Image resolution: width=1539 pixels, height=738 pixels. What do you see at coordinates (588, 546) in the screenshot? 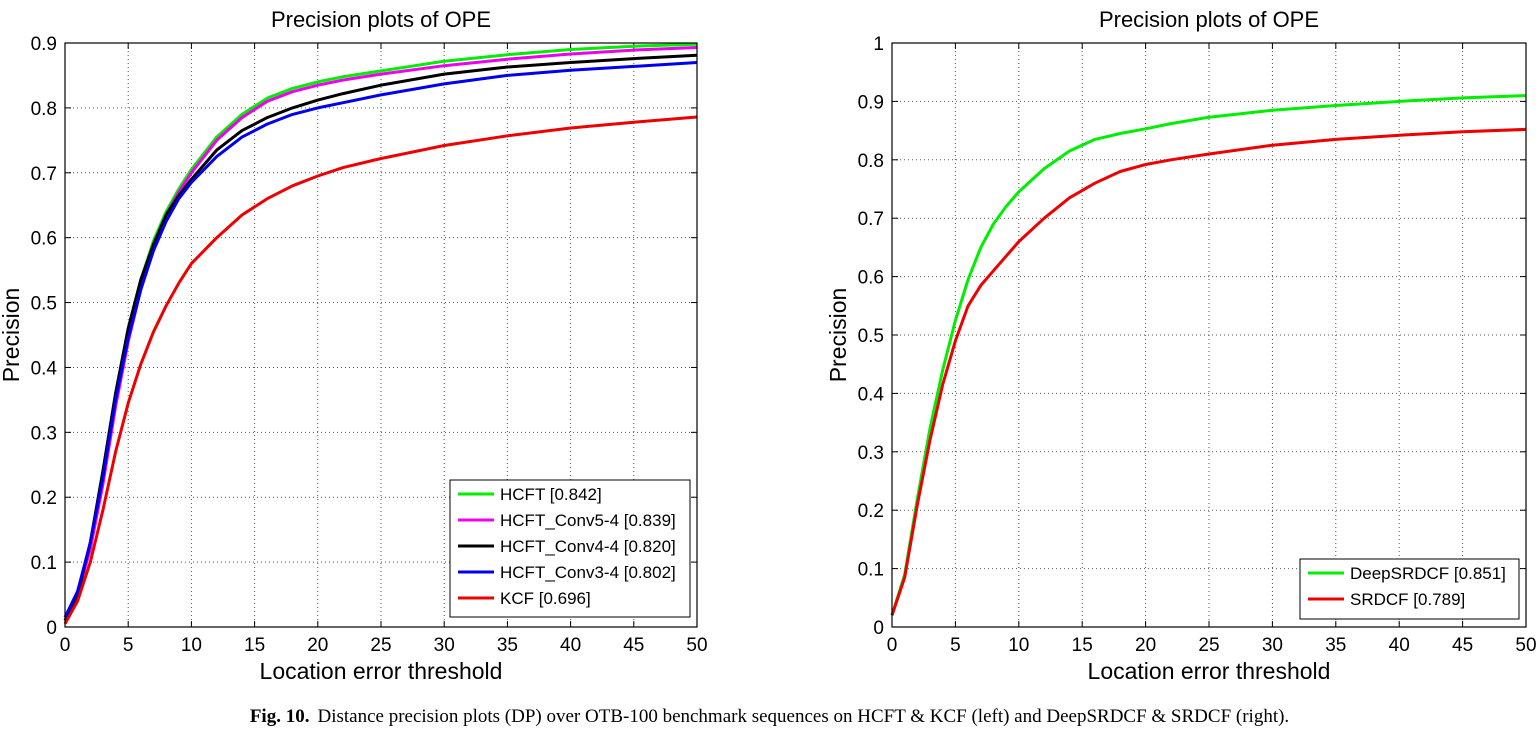
I see `legend-entry: HCFT_Conv4-4 [0.820]` at bounding box center [588, 546].